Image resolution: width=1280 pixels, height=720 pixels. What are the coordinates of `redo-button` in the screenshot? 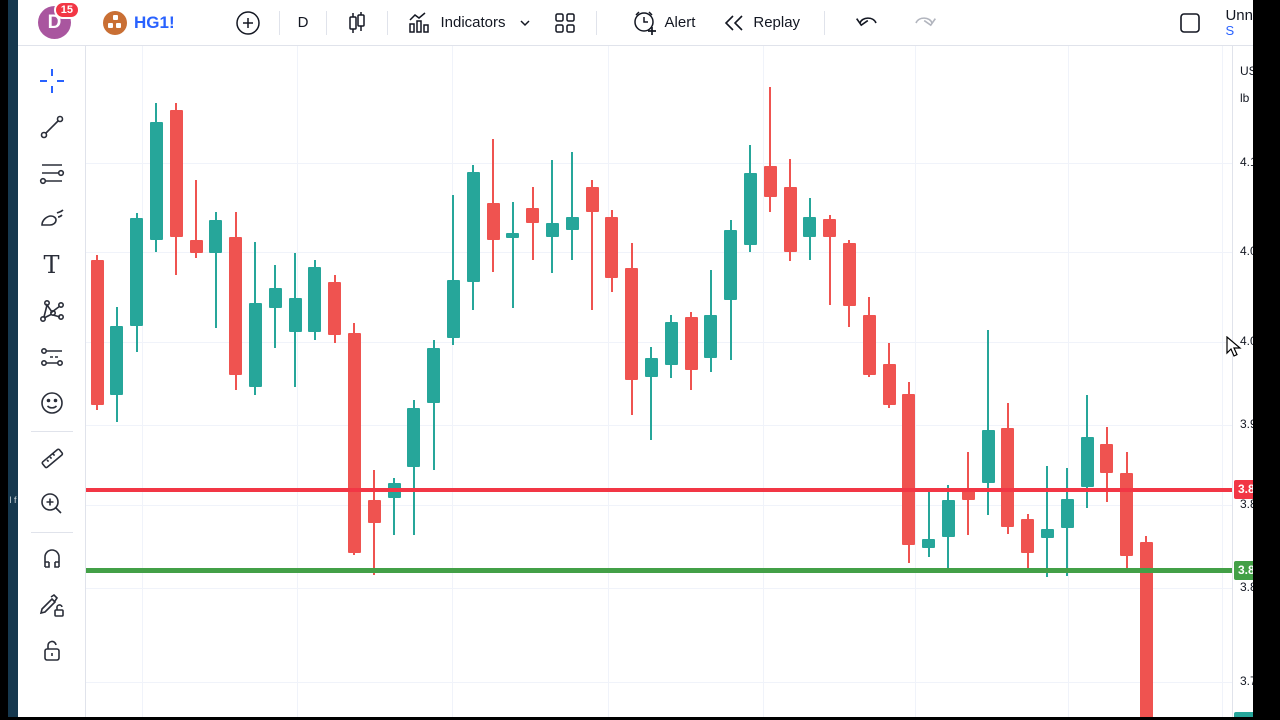 It's located at (924, 23).